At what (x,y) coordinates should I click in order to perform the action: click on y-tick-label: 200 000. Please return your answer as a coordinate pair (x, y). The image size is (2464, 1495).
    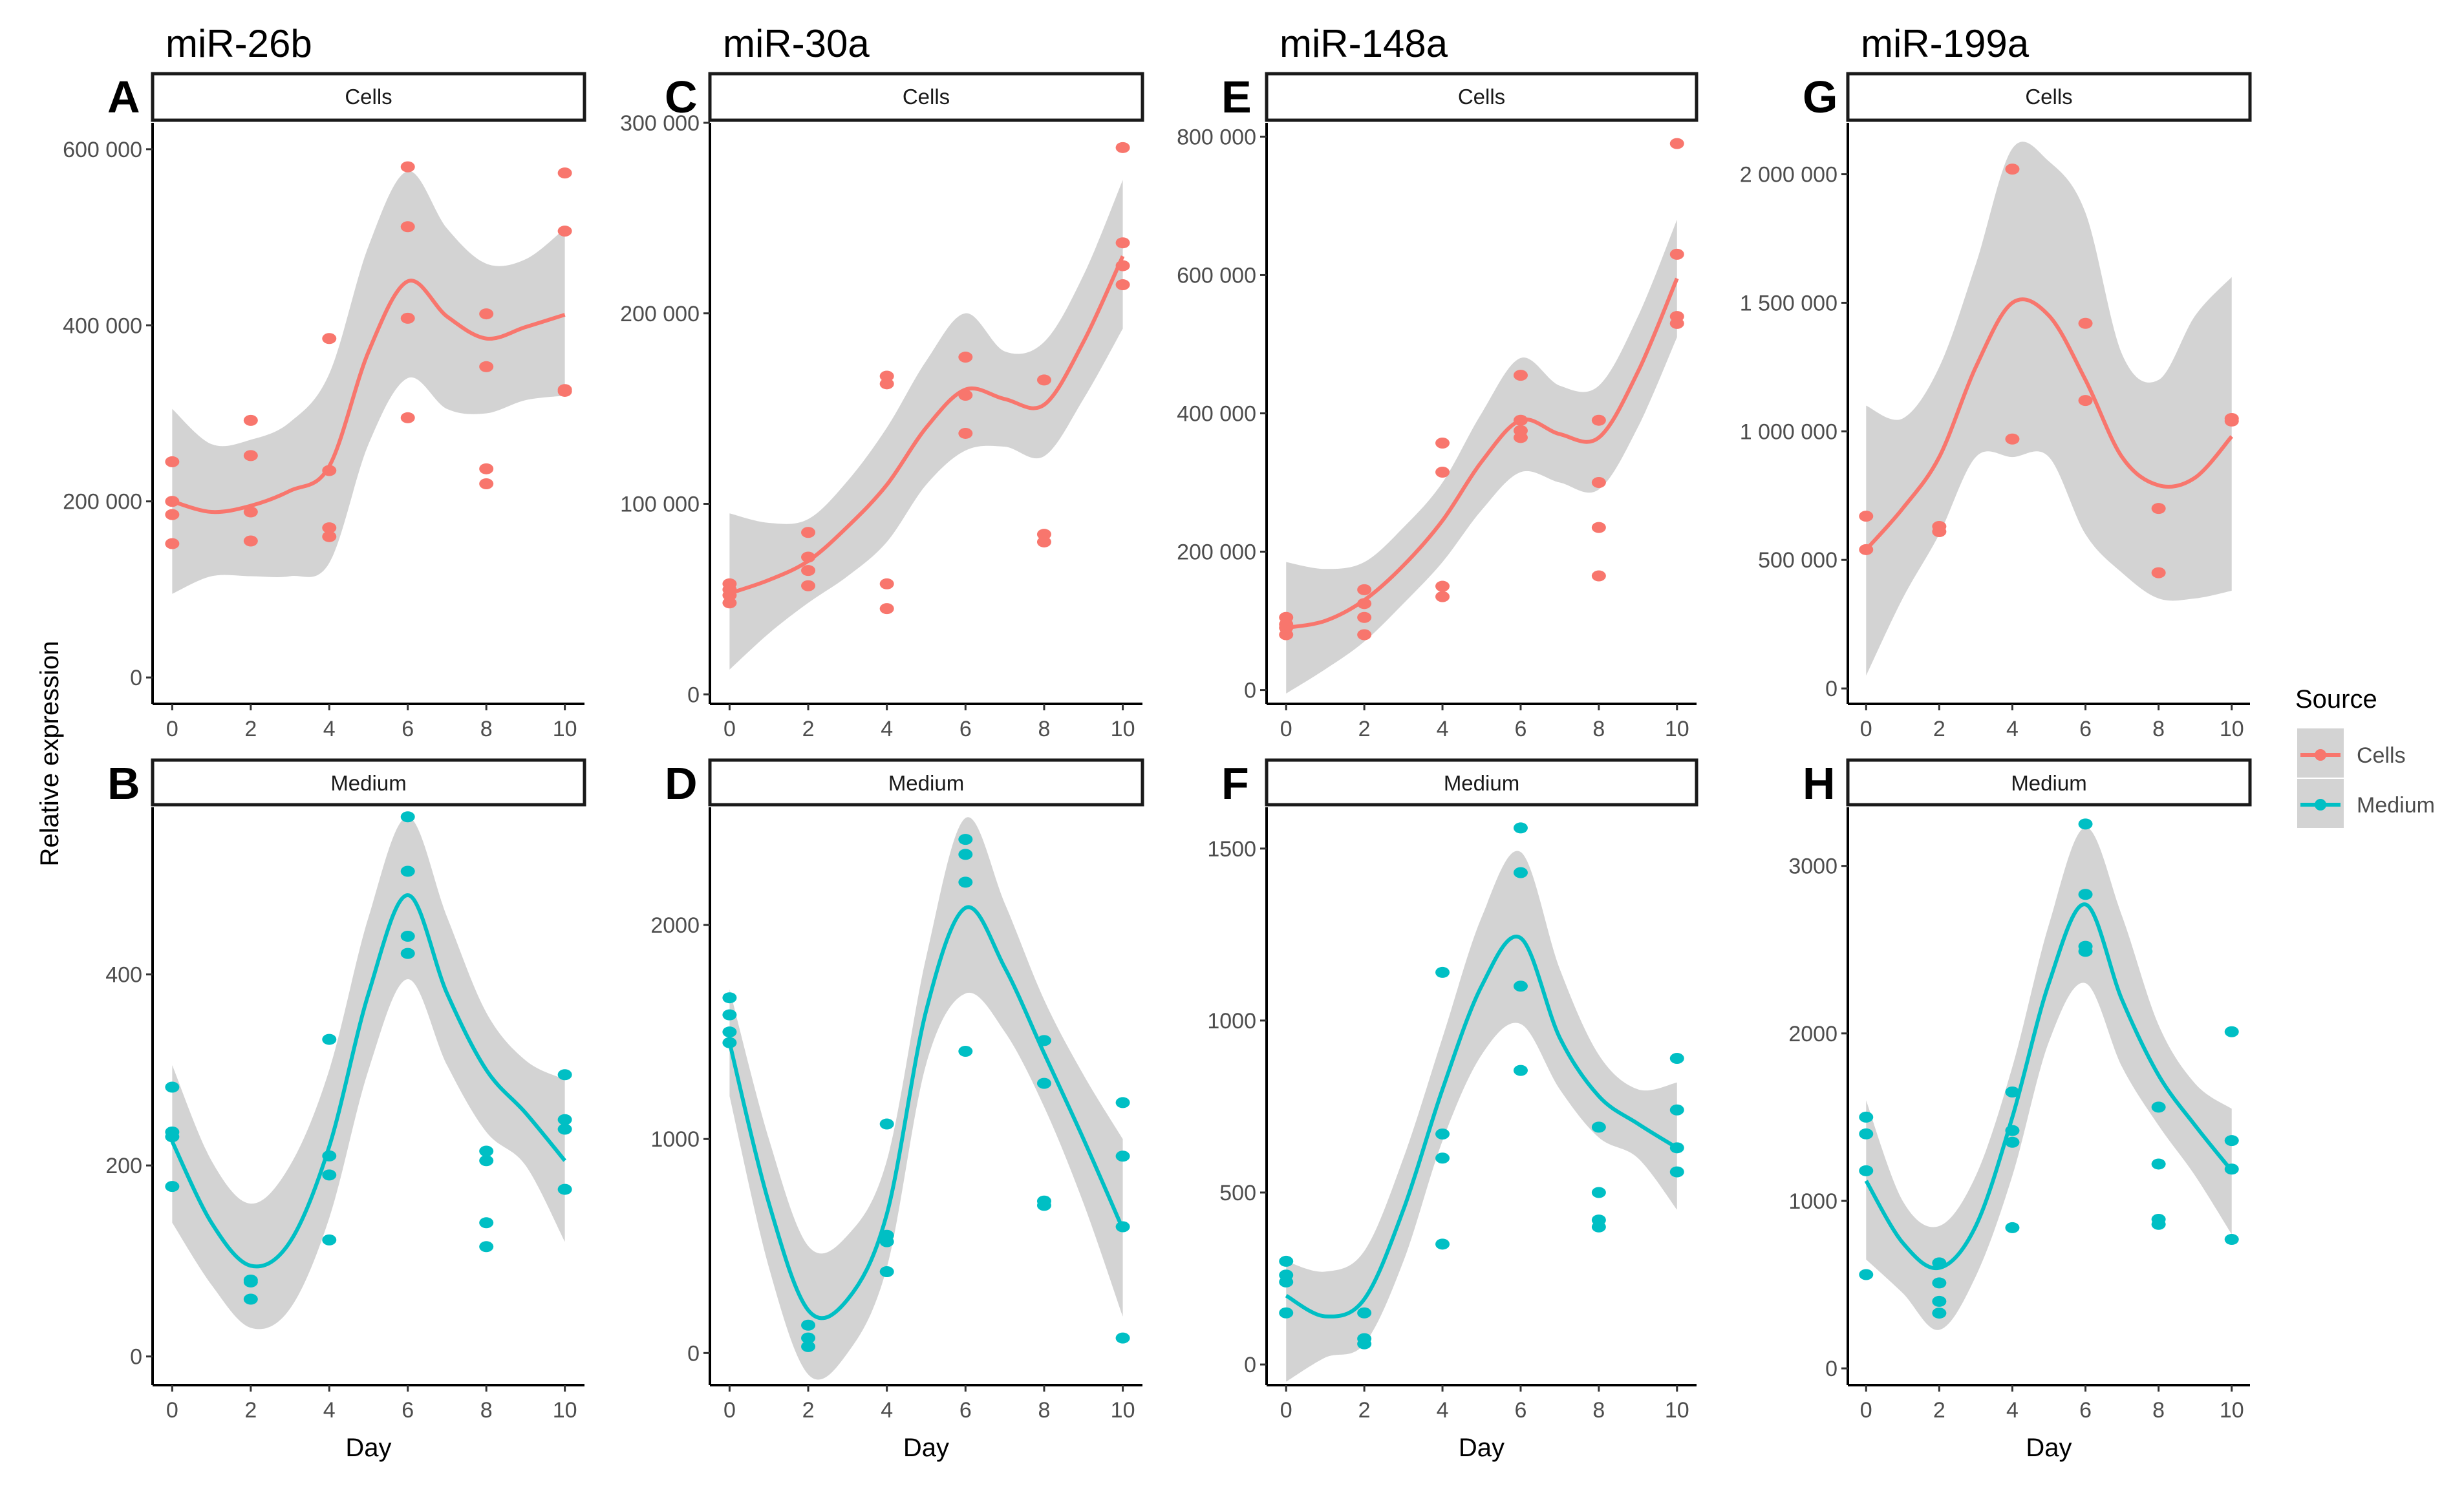
    Looking at the image, I should click on (1216, 552).